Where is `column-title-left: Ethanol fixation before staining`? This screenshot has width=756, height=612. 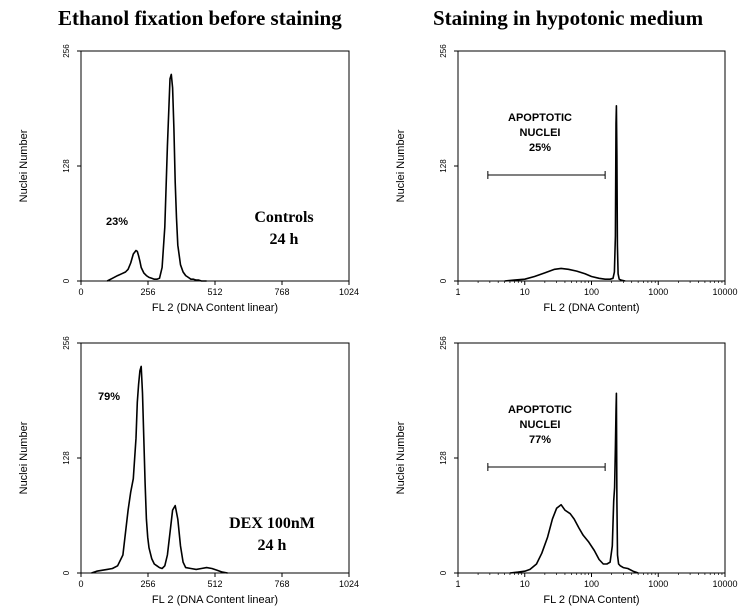 column-title-left: Ethanol fixation before staining is located at coordinates (200, 18).